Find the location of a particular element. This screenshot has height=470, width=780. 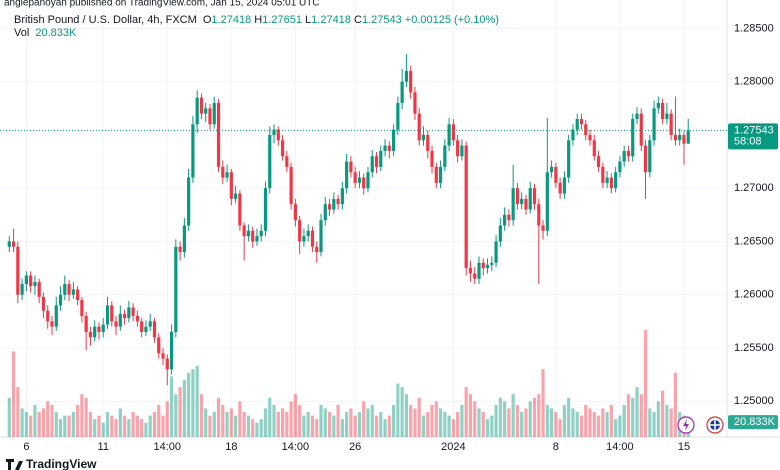

price-tag-value: 1.27543 is located at coordinates (754, 130).